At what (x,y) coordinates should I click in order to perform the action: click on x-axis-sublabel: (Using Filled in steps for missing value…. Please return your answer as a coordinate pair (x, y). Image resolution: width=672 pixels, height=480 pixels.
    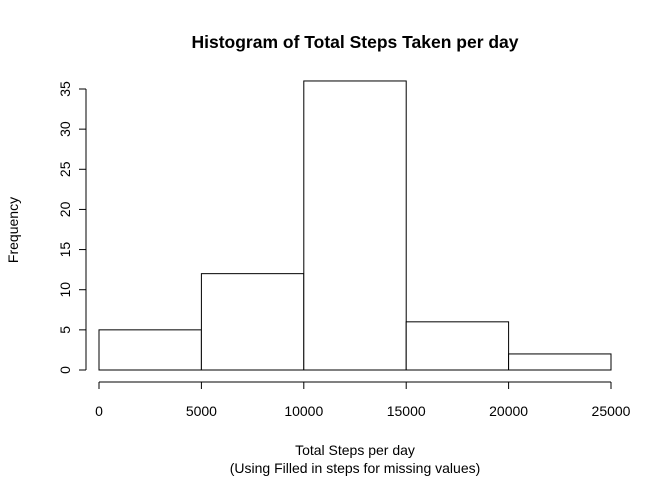
    Looking at the image, I should click on (355, 468).